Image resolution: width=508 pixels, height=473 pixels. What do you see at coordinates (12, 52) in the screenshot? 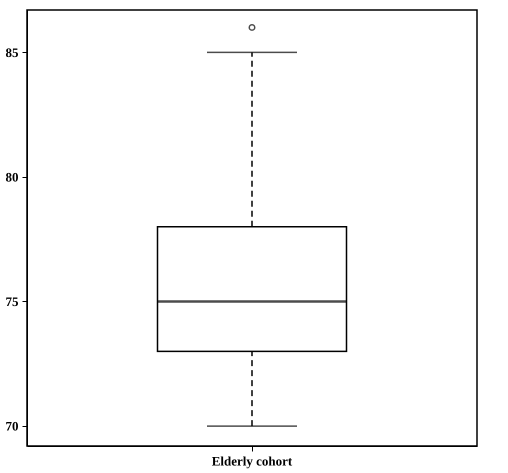
I see `y-tick-label: 85` at bounding box center [12, 52].